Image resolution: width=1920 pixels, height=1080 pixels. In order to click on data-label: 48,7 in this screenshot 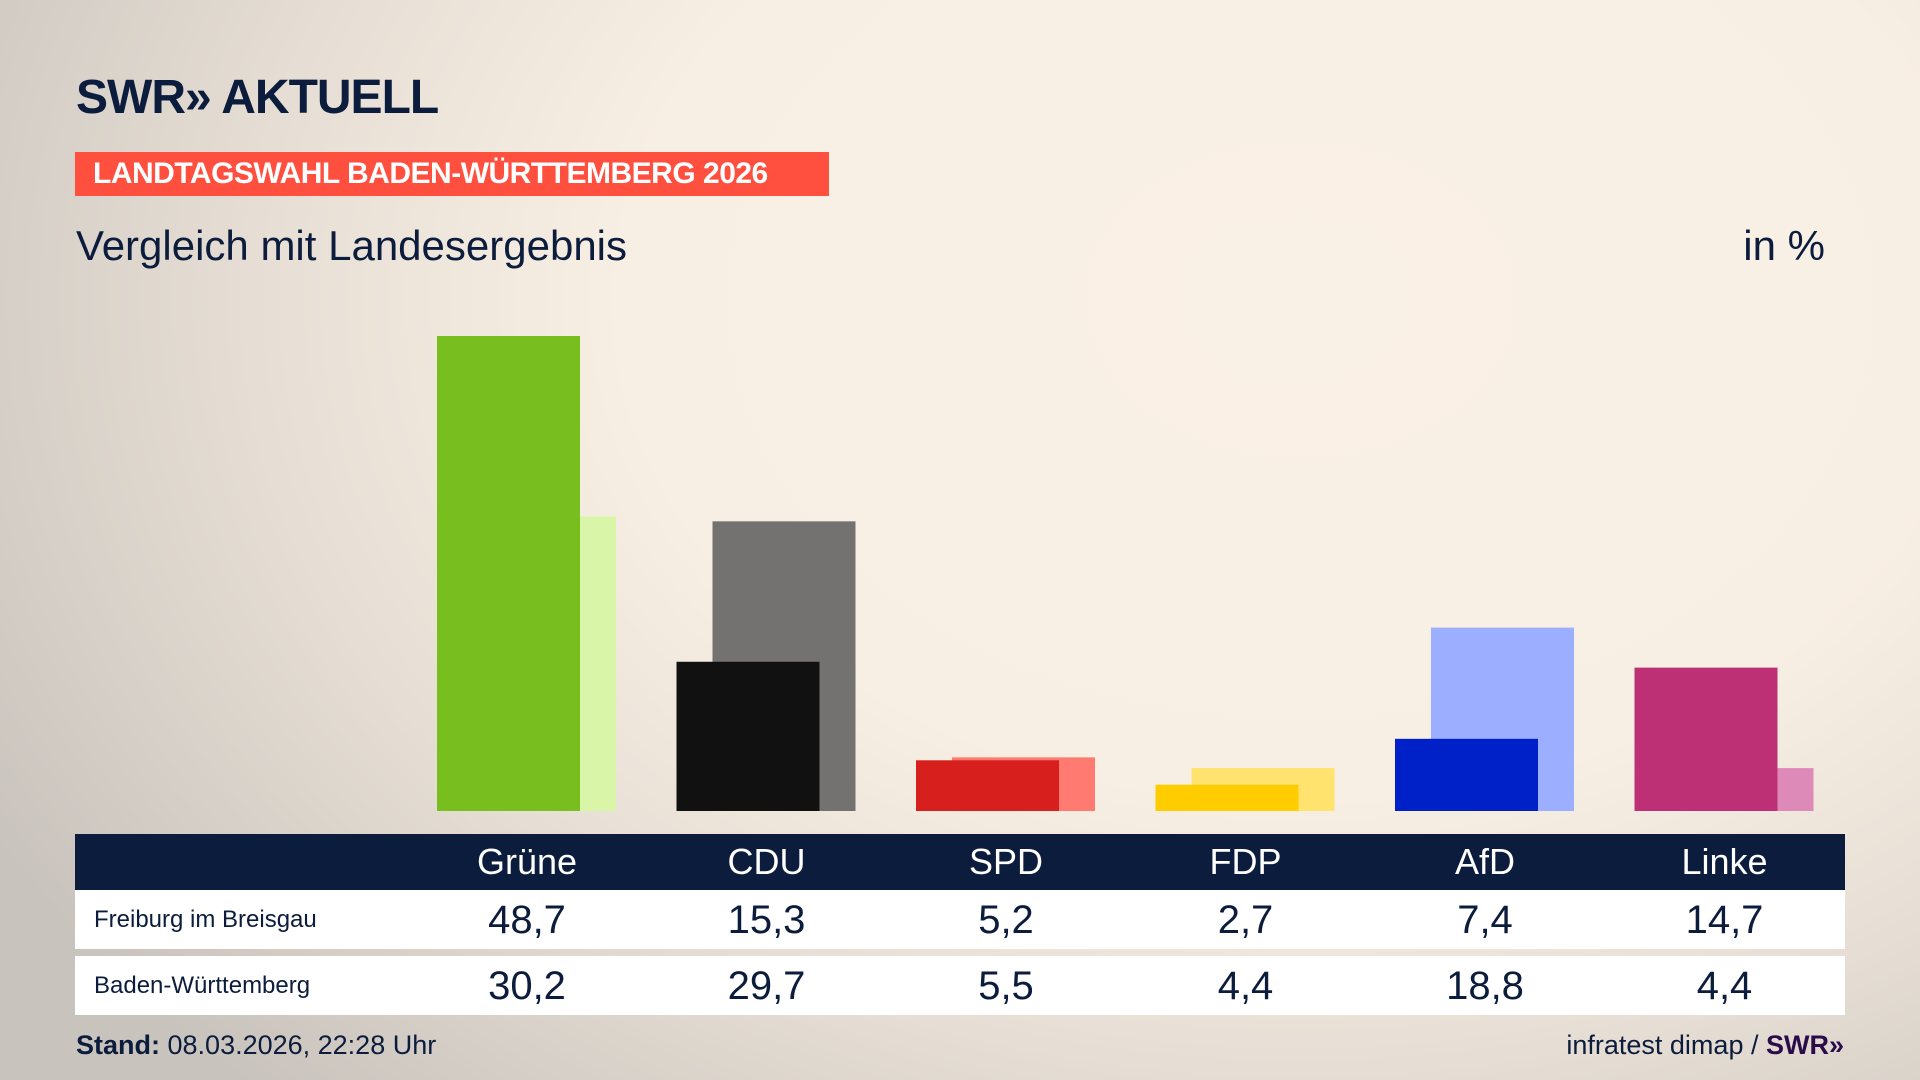, I will do `click(527, 920)`.